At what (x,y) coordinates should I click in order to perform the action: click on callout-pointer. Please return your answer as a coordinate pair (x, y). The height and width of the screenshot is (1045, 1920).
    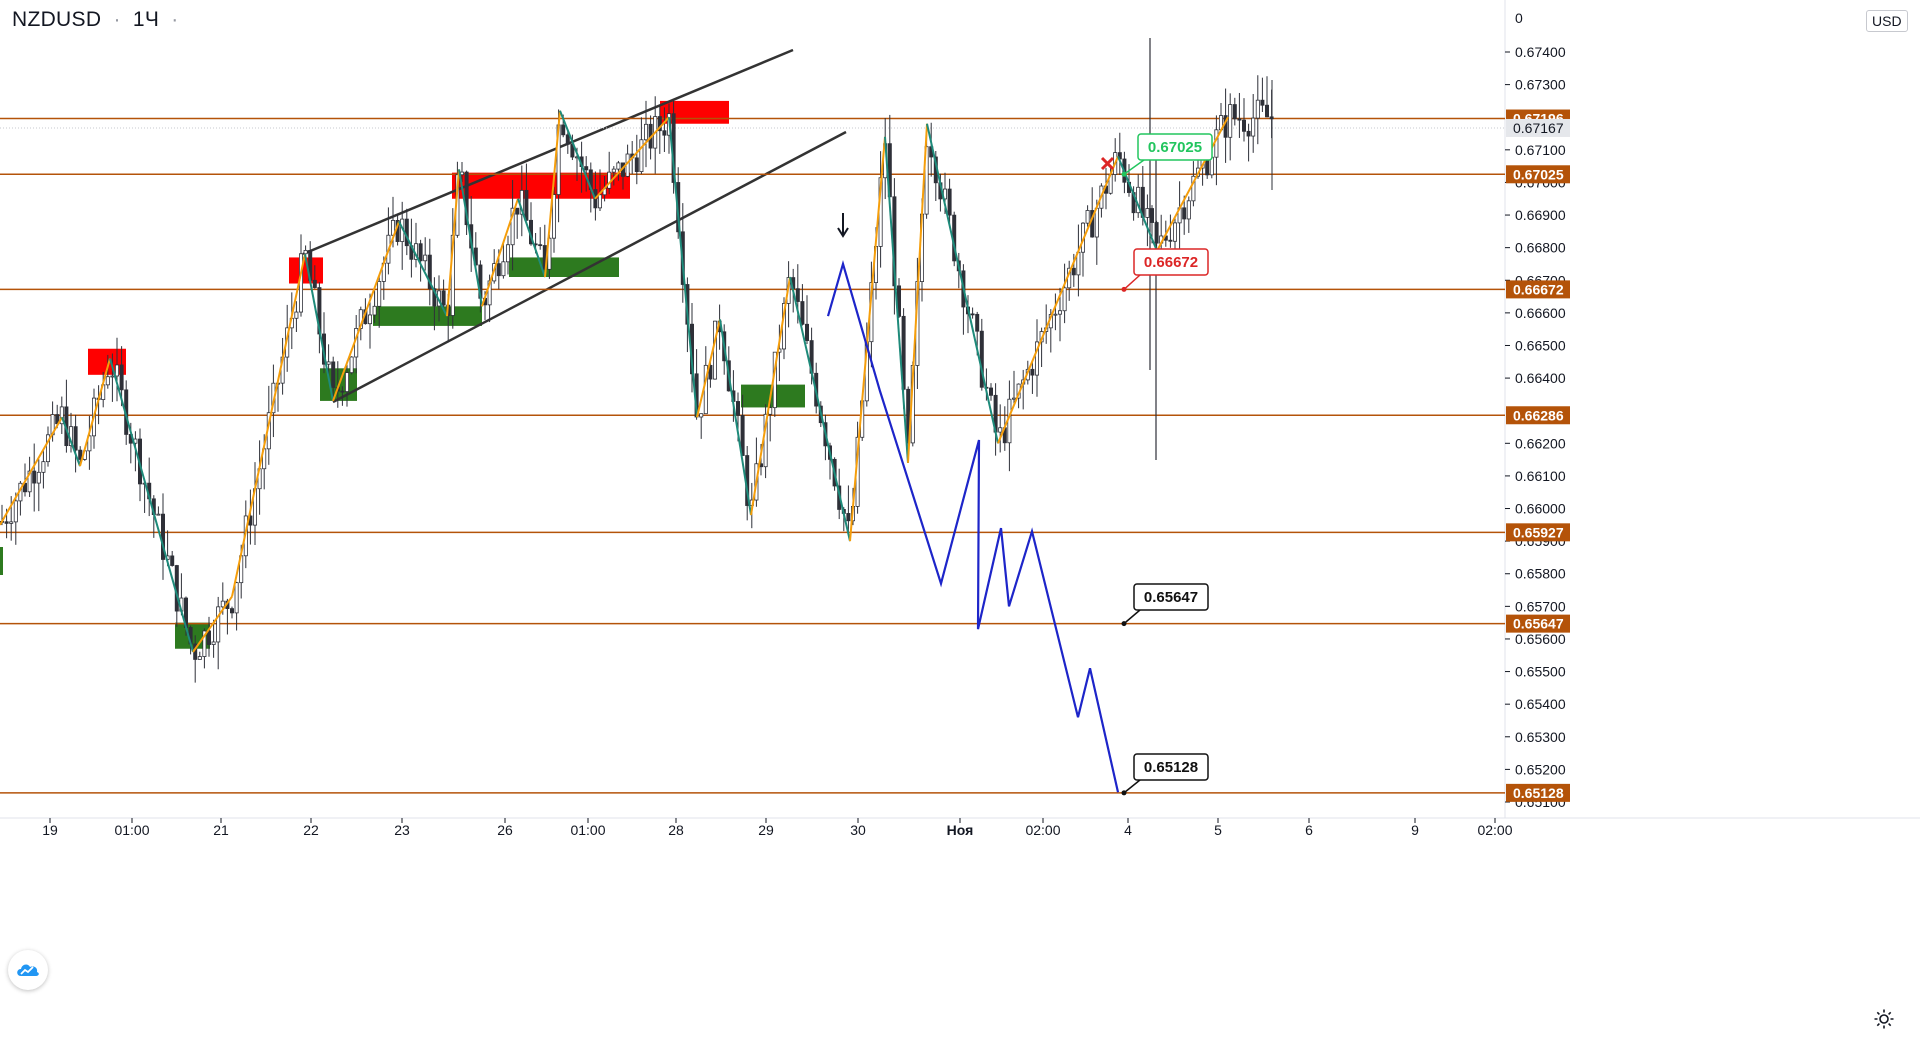
    Looking at the image, I should click on (1132, 786).